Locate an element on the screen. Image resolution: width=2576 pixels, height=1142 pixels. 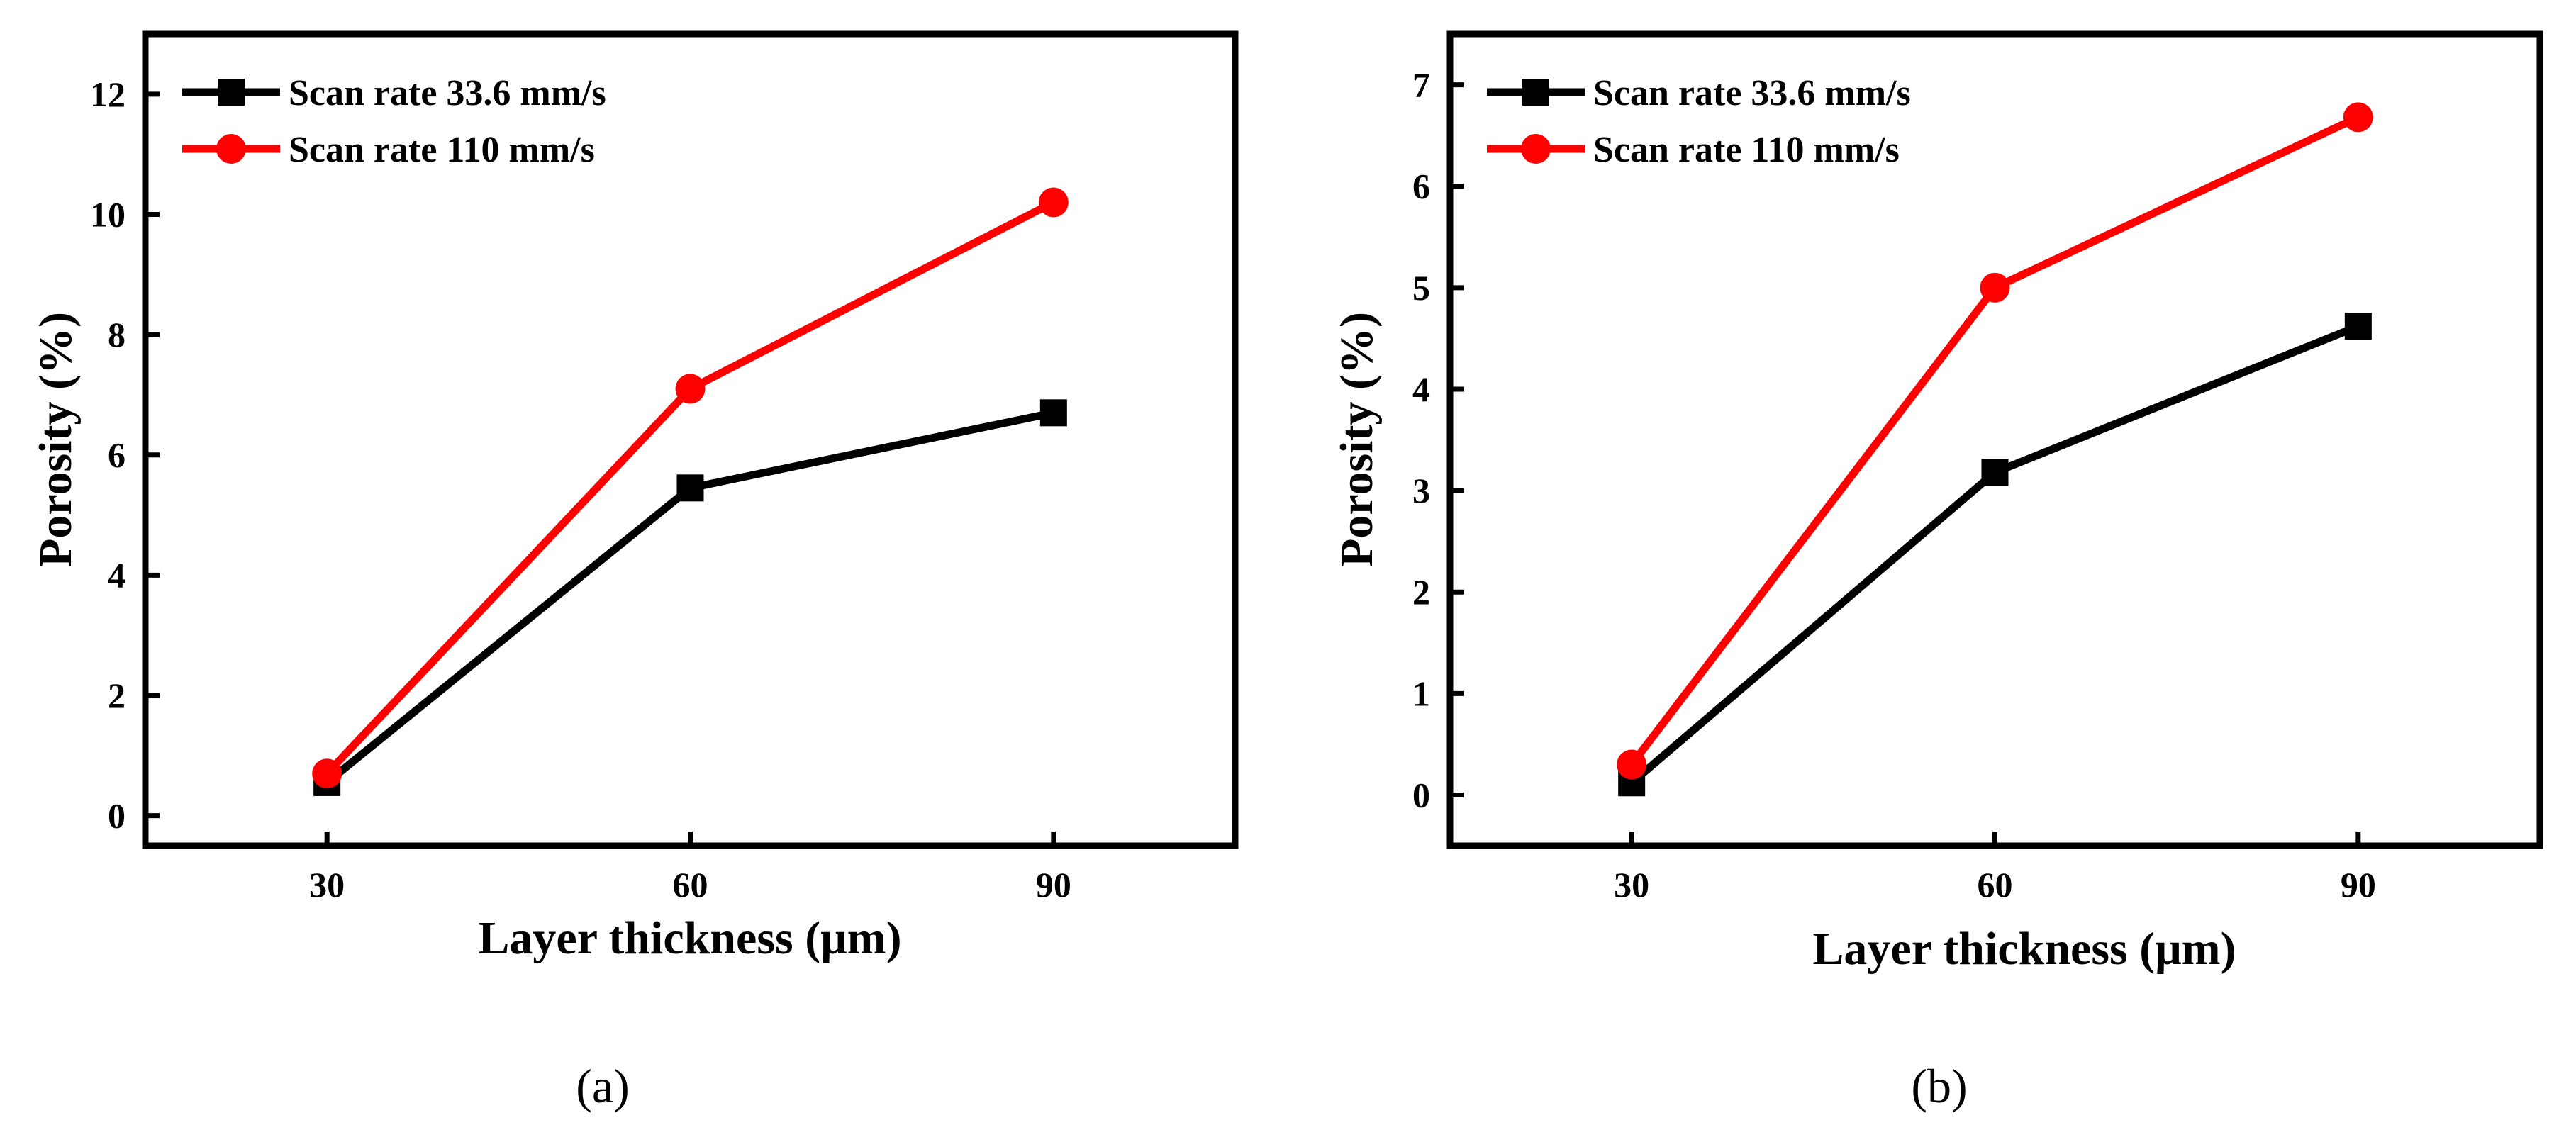
y-tick-label: 7 is located at coordinates (1421, 85).